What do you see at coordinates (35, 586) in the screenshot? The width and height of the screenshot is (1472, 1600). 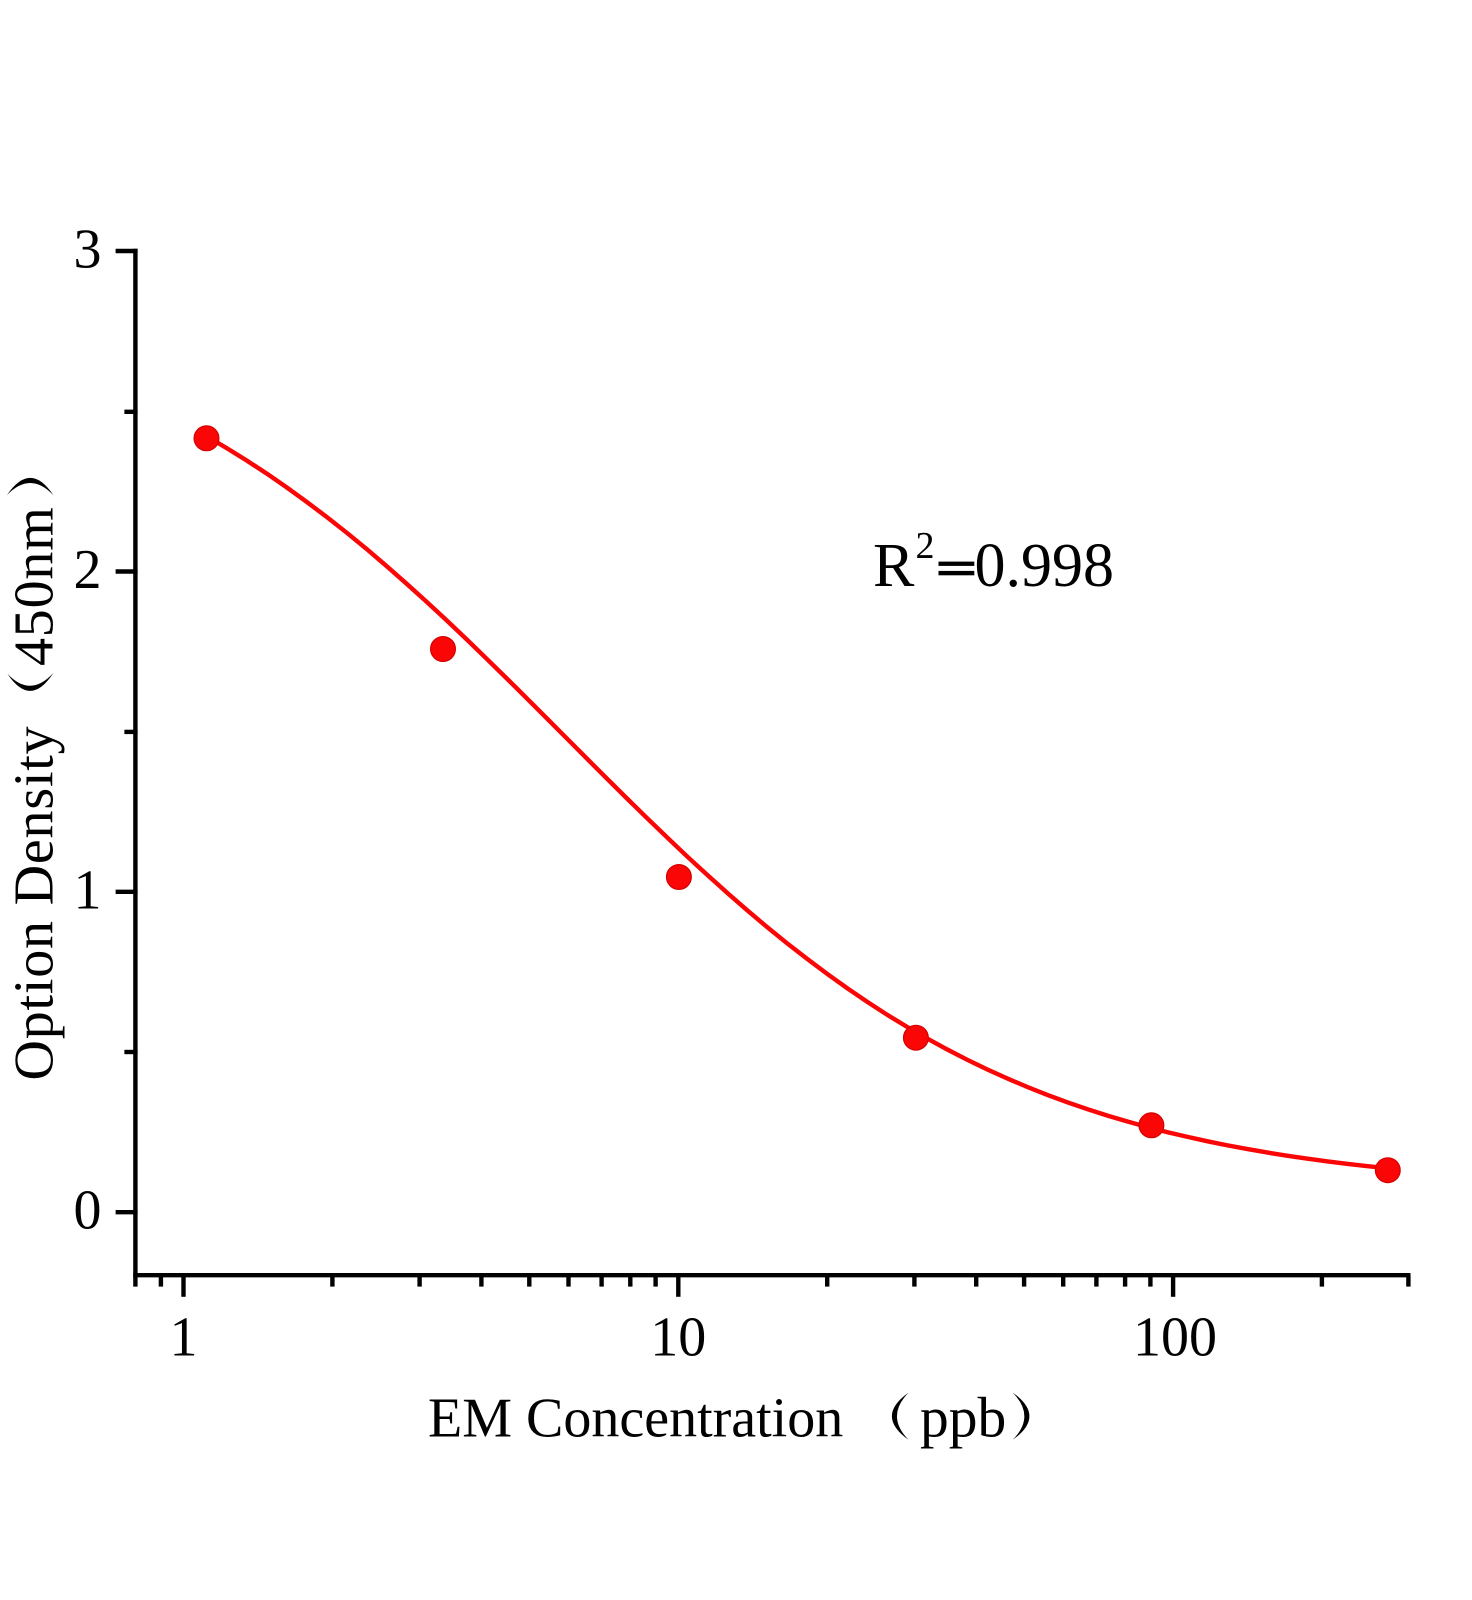 I see `svg-text: 450nm` at bounding box center [35, 586].